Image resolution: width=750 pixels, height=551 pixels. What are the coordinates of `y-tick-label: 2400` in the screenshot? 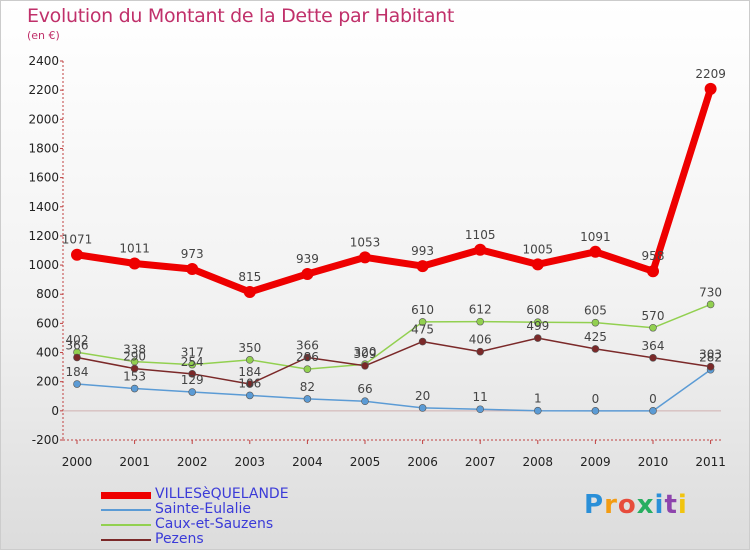 It's located at (43, 61).